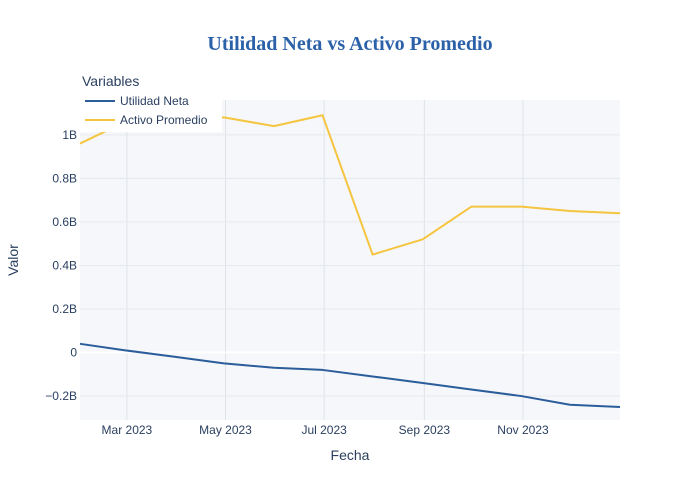  What do you see at coordinates (73, 353) in the screenshot?
I see `y-tick-label: 0` at bounding box center [73, 353].